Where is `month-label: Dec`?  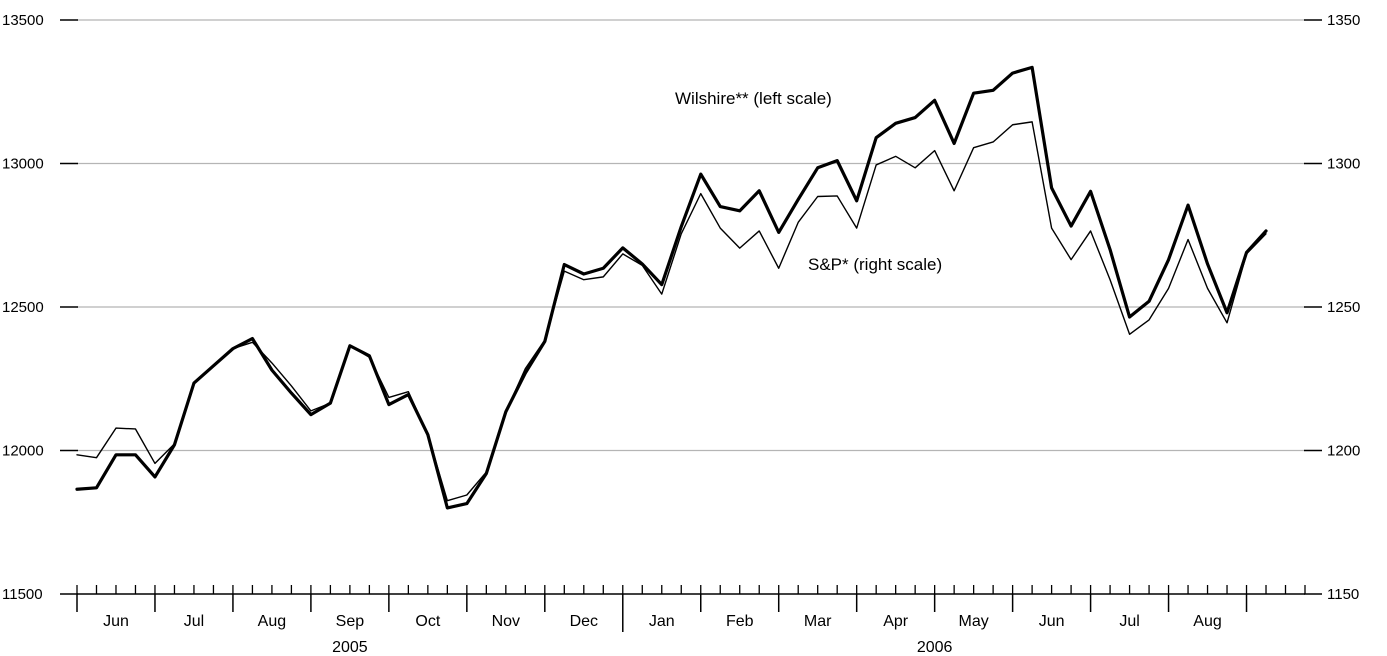 month-label: Dec is located at coordinates (584, 621).